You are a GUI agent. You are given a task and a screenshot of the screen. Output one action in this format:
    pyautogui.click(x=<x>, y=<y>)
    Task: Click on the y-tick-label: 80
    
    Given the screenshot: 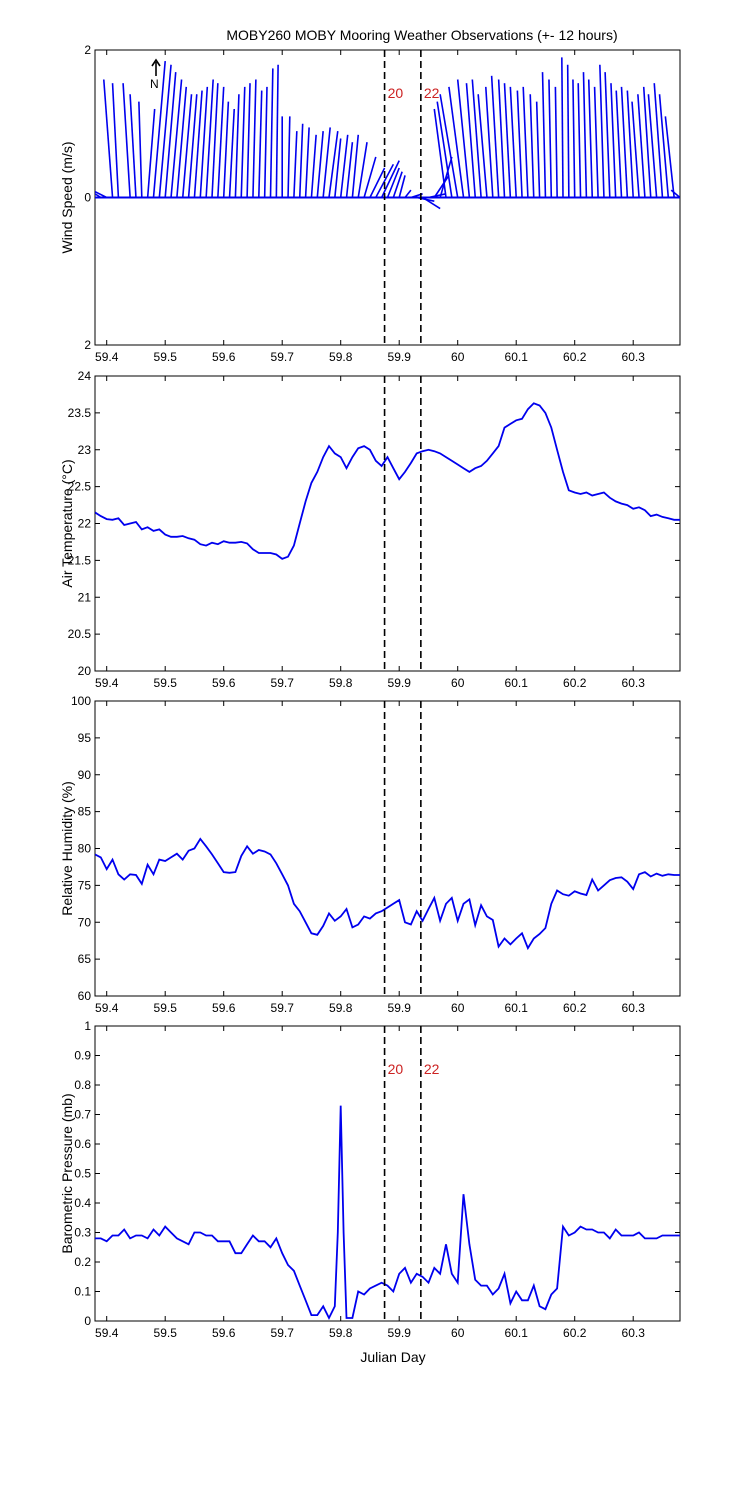 What is the action you would take?
    pyautogui.click(x=85, y=849)
    